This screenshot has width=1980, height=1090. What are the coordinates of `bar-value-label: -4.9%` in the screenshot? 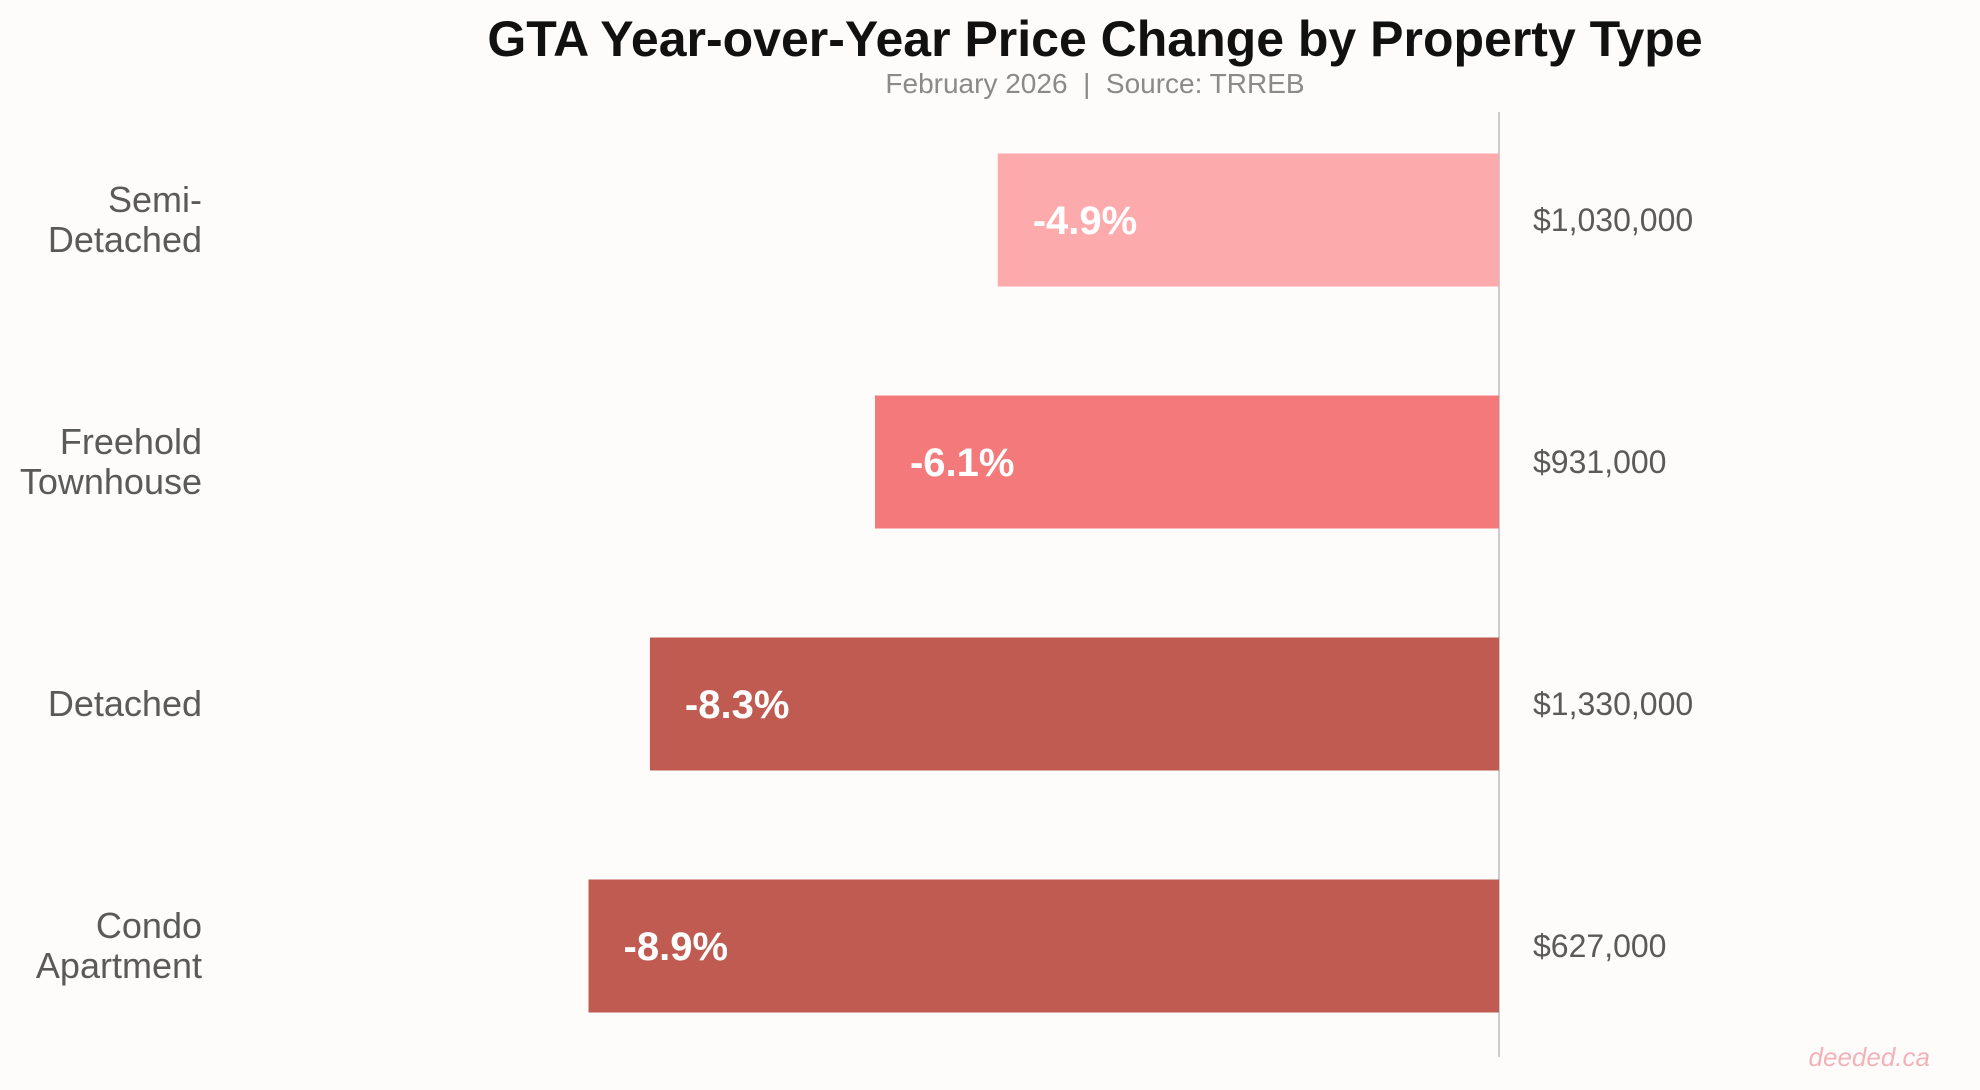 It's located at (1085, 221).